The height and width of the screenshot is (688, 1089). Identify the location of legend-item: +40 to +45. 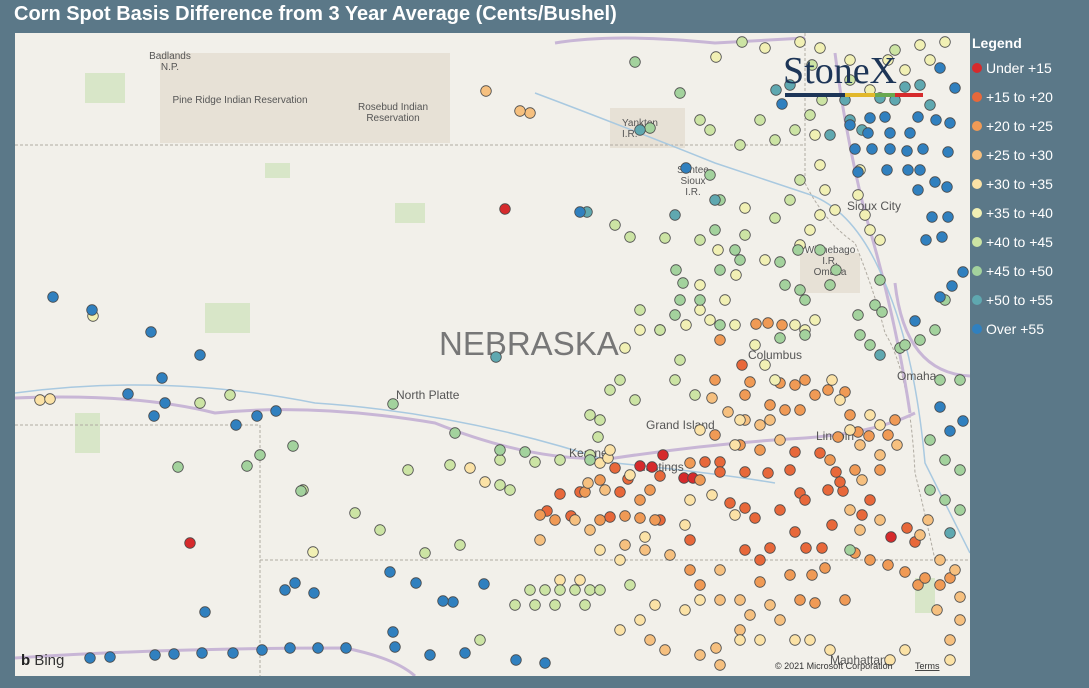
(1012, 241).